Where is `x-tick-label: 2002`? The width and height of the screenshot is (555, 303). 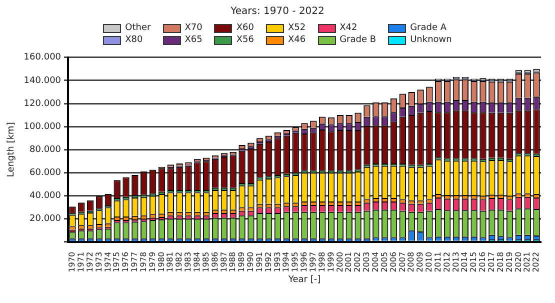 x-tick-label: 2002 is located at coordinates (357, 262).